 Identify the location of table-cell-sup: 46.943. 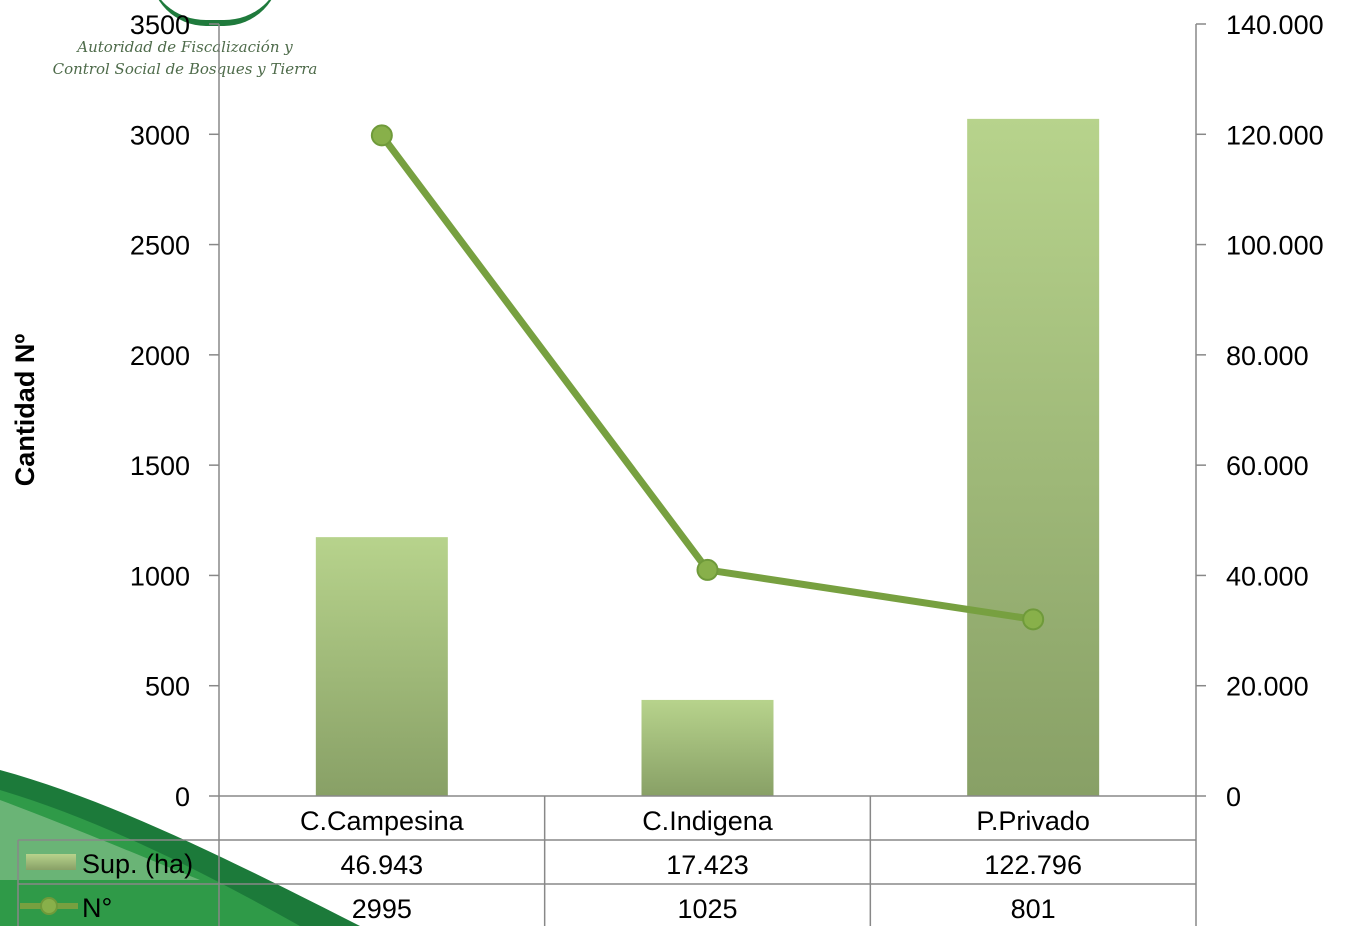
(382, 865).